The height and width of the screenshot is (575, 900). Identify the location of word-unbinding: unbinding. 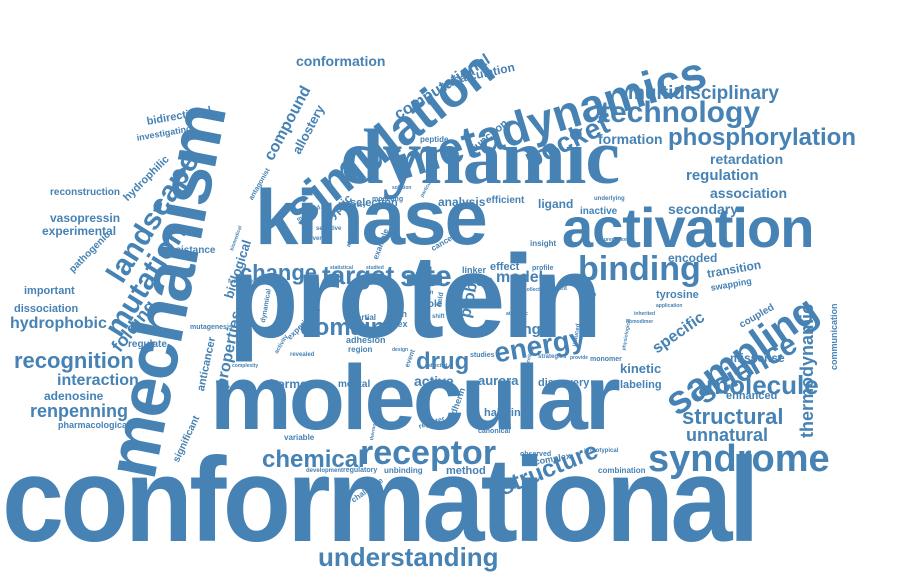
(403, 470).